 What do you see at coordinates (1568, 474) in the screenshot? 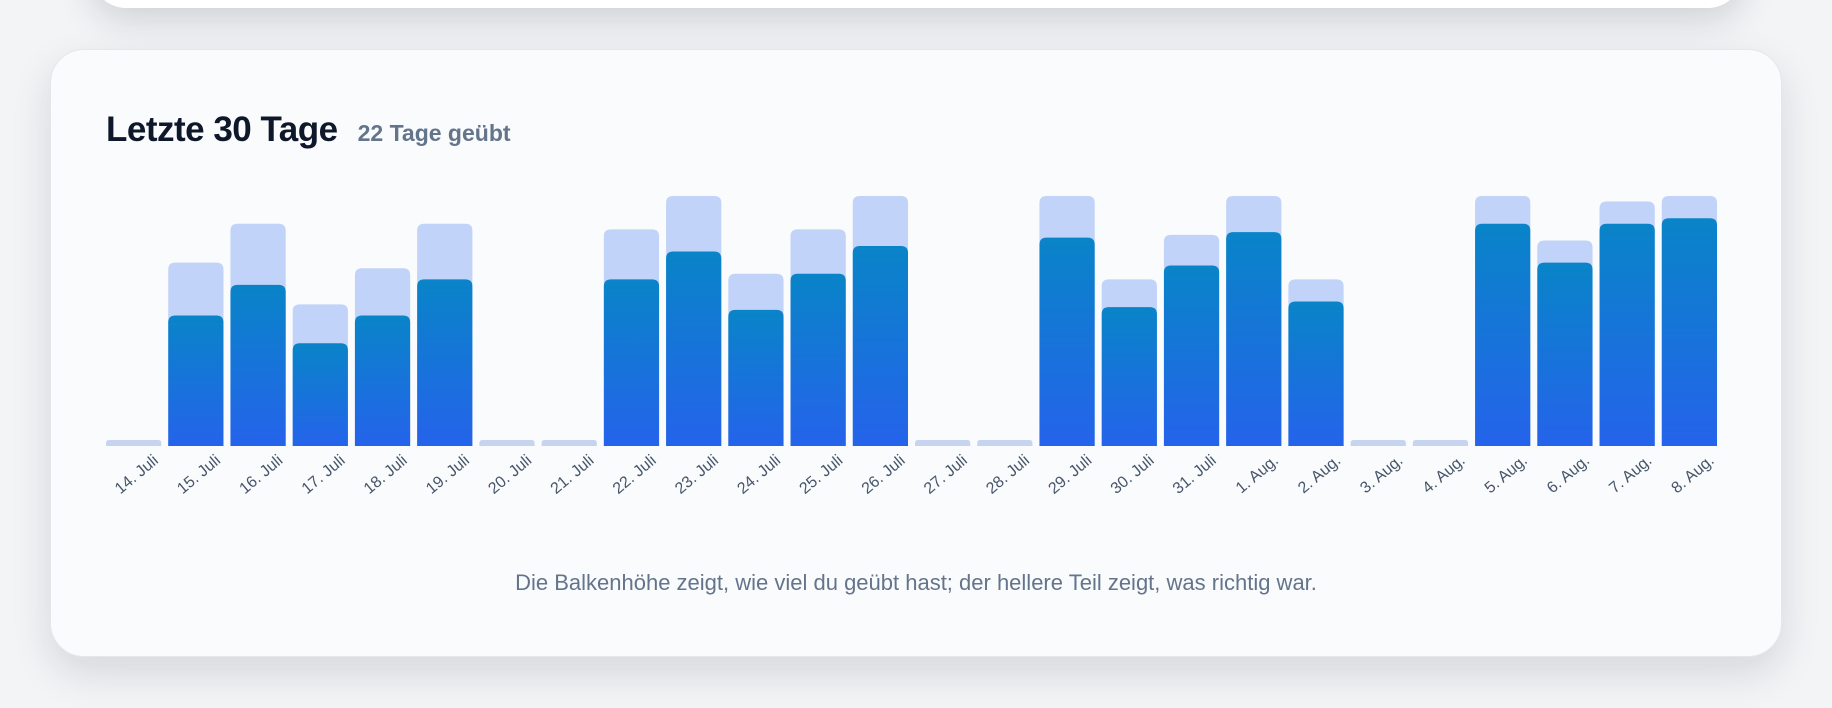
I see `x-tick-label: 6. Aug.` at bounding box center [1568, 474].